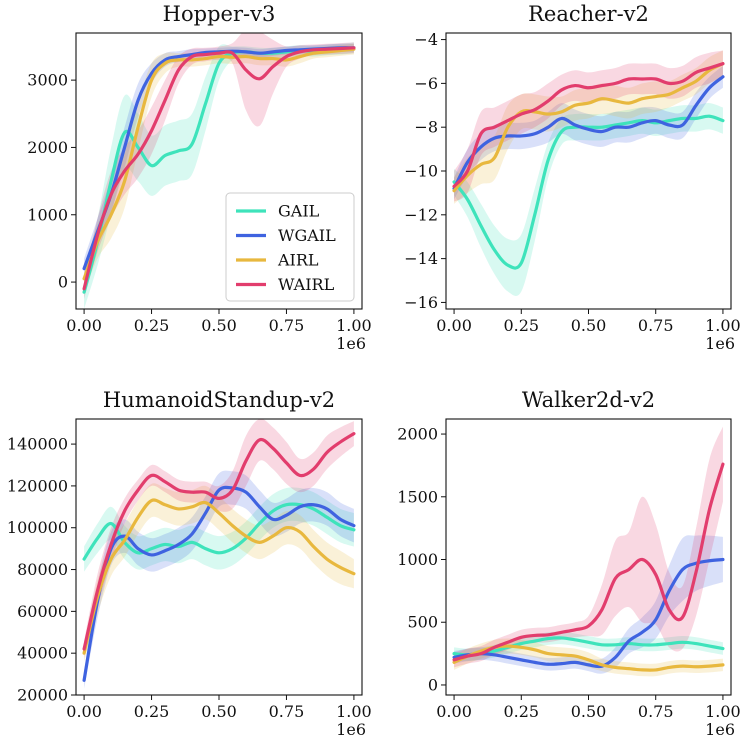 The image size is (747, 740). What do you see at coordinates (219, 400) in the screenshot?
I see `chart-title: HumanoidStandup-v2` at bounding box center [219, 400].